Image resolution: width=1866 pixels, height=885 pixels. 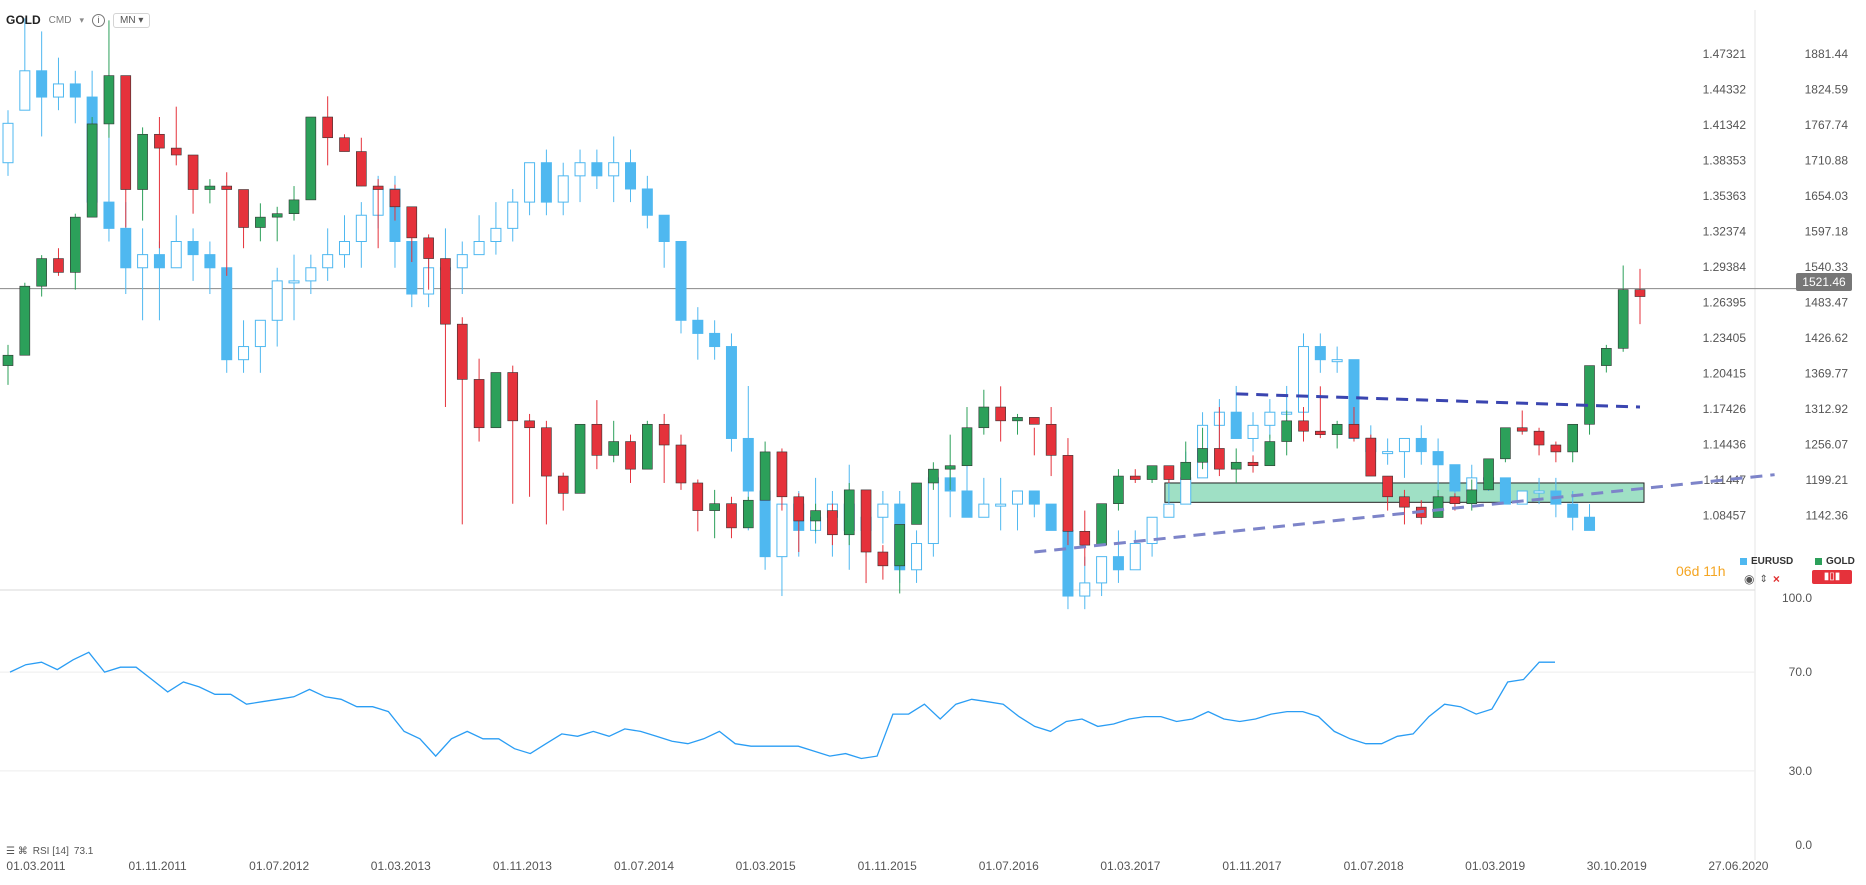 I want to click on lower-trendline, so click(x=1404, y=513).